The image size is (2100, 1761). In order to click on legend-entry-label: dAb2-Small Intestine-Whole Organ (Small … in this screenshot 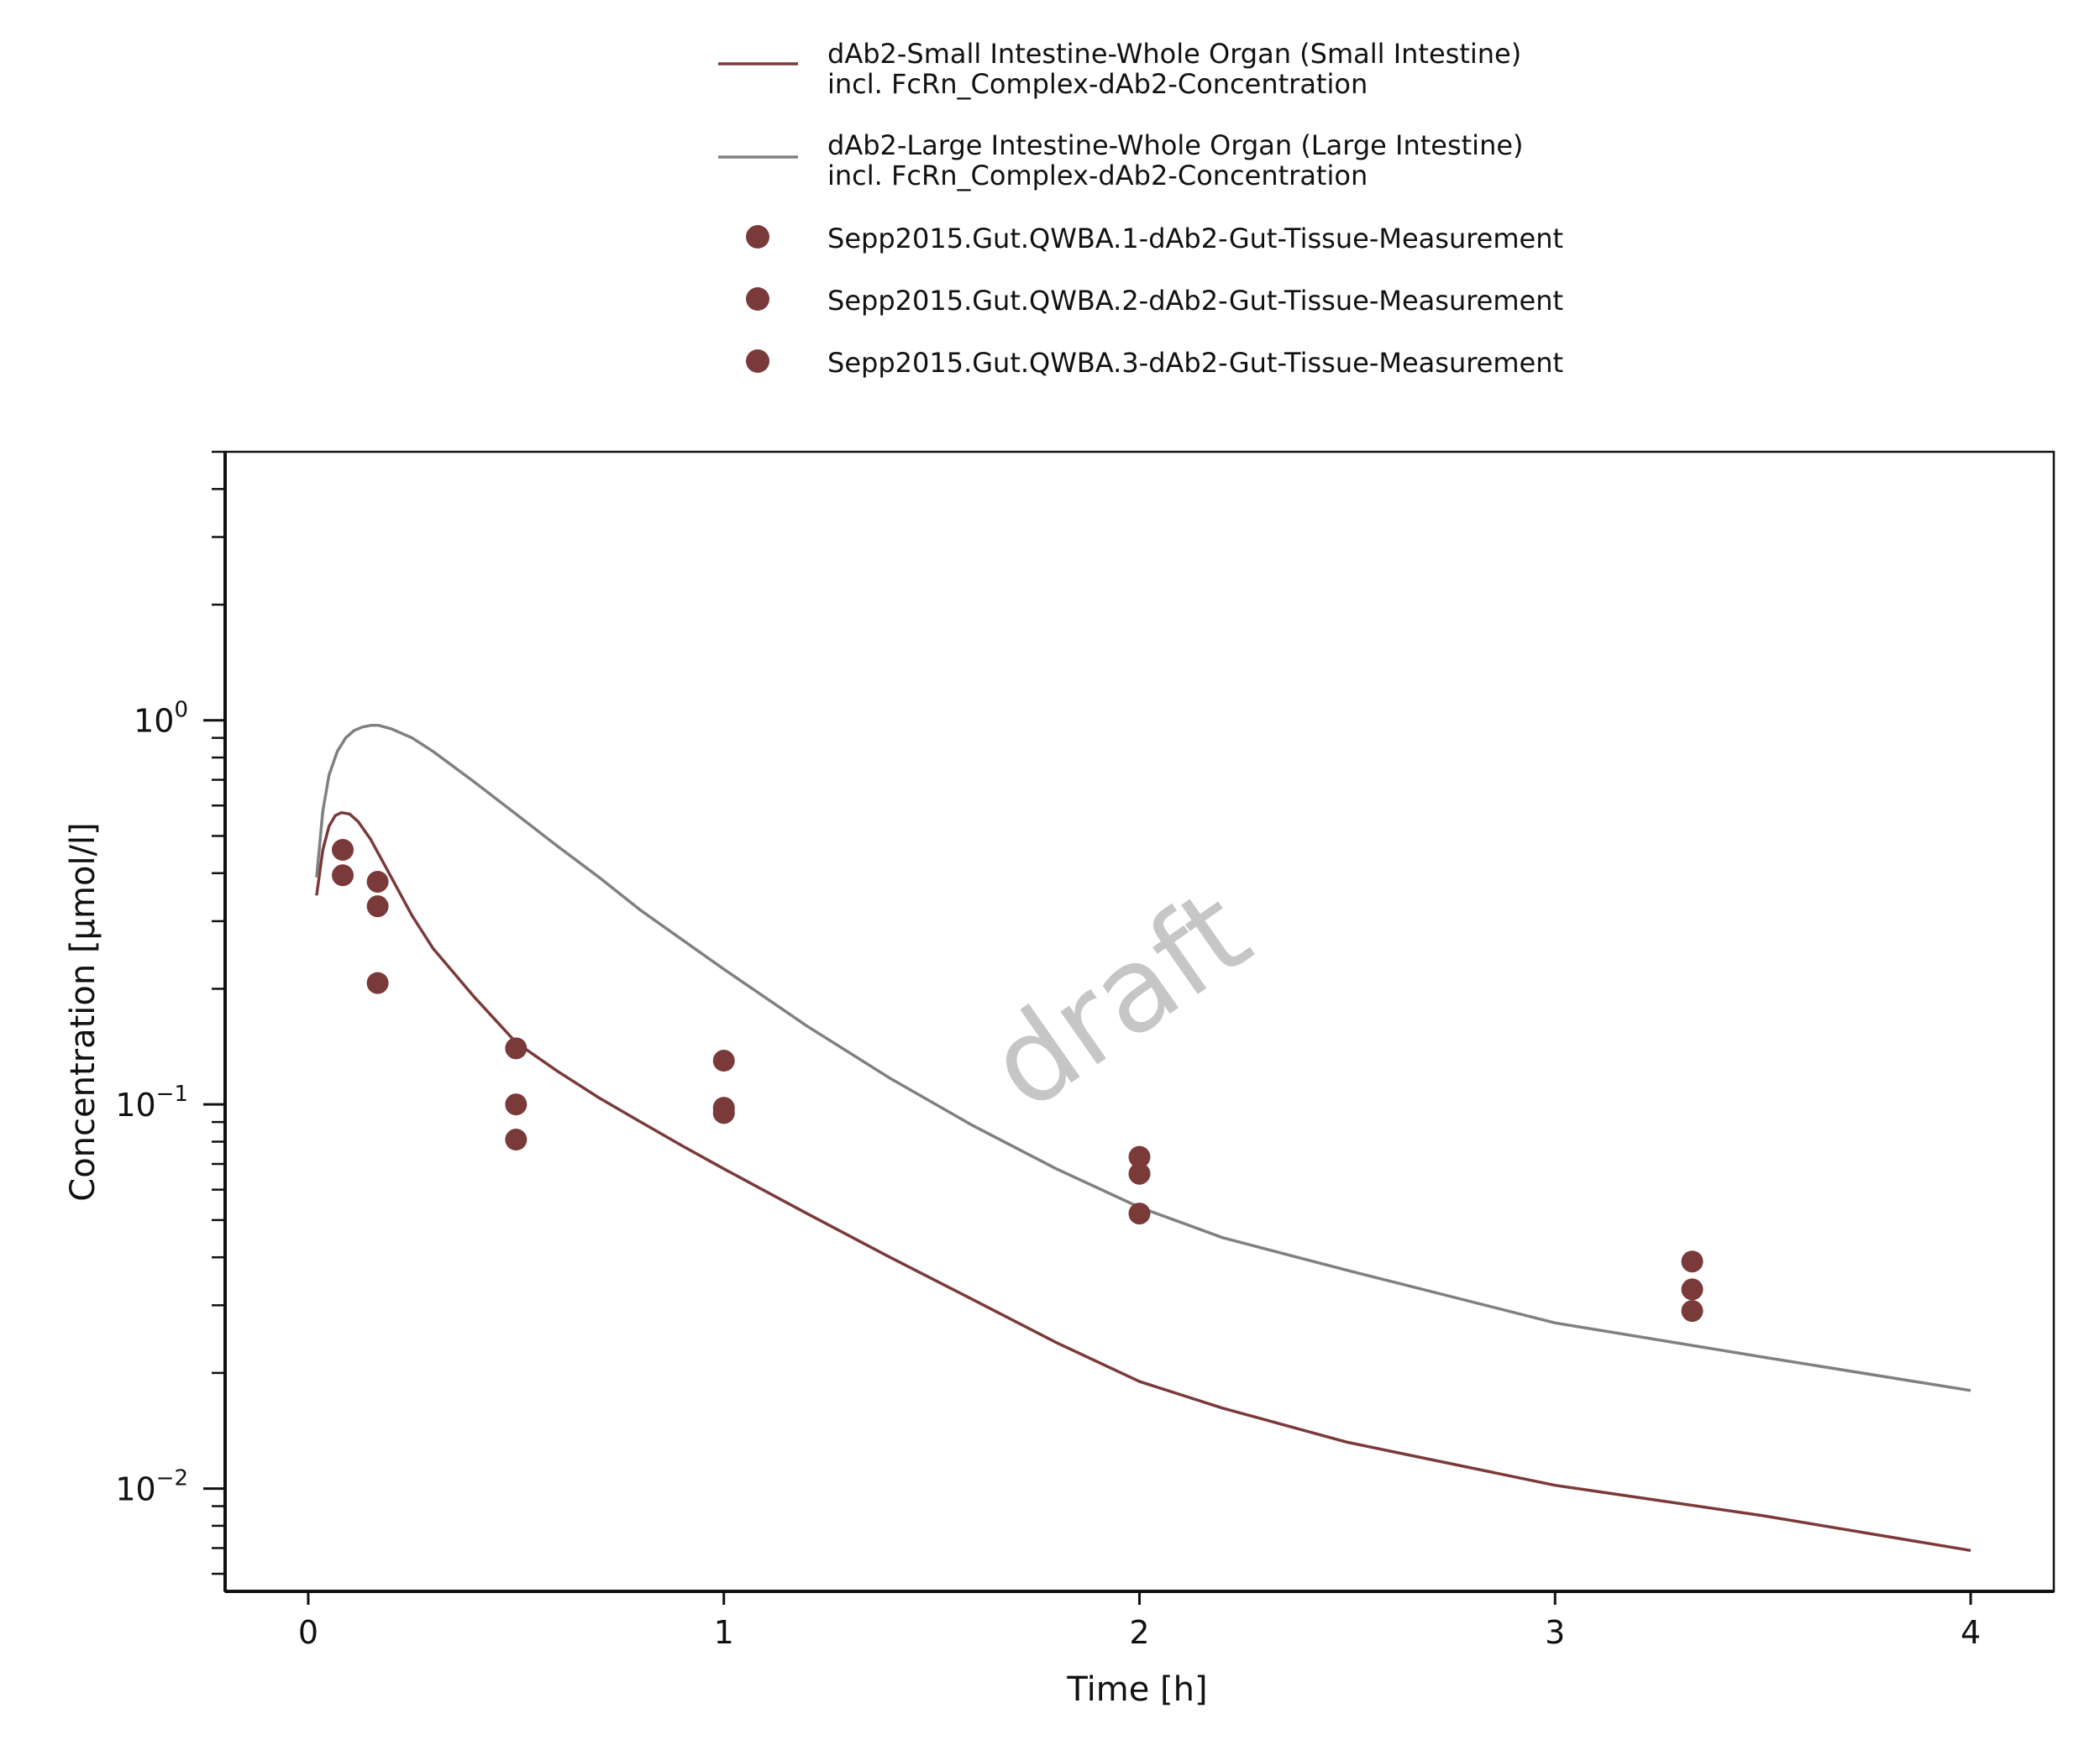, I will do `click(1174, 54)`.